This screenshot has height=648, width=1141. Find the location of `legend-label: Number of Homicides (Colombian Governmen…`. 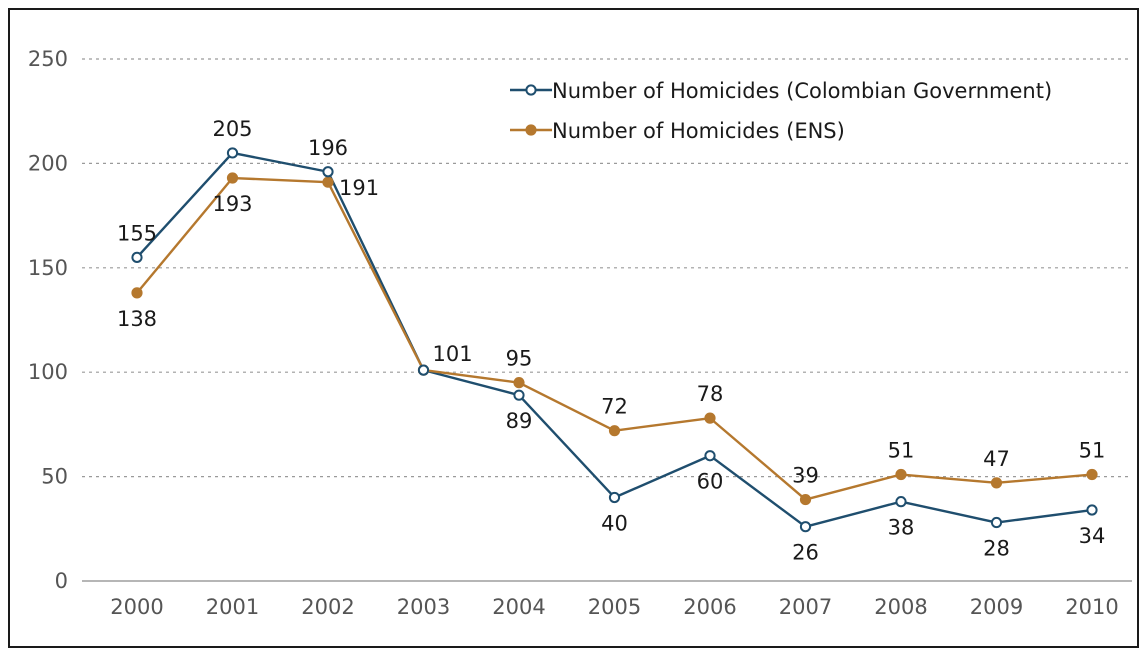

legend-label: Number of Homicides (Colombian Governmen… is located at coordinates (802, 91).